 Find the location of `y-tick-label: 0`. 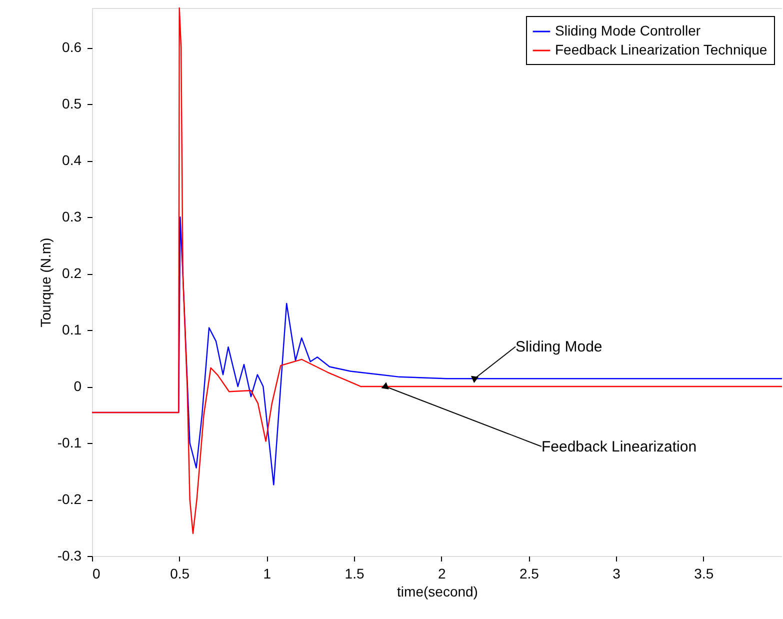

y-tick-label: 0 is located at coordinates (78, 386).